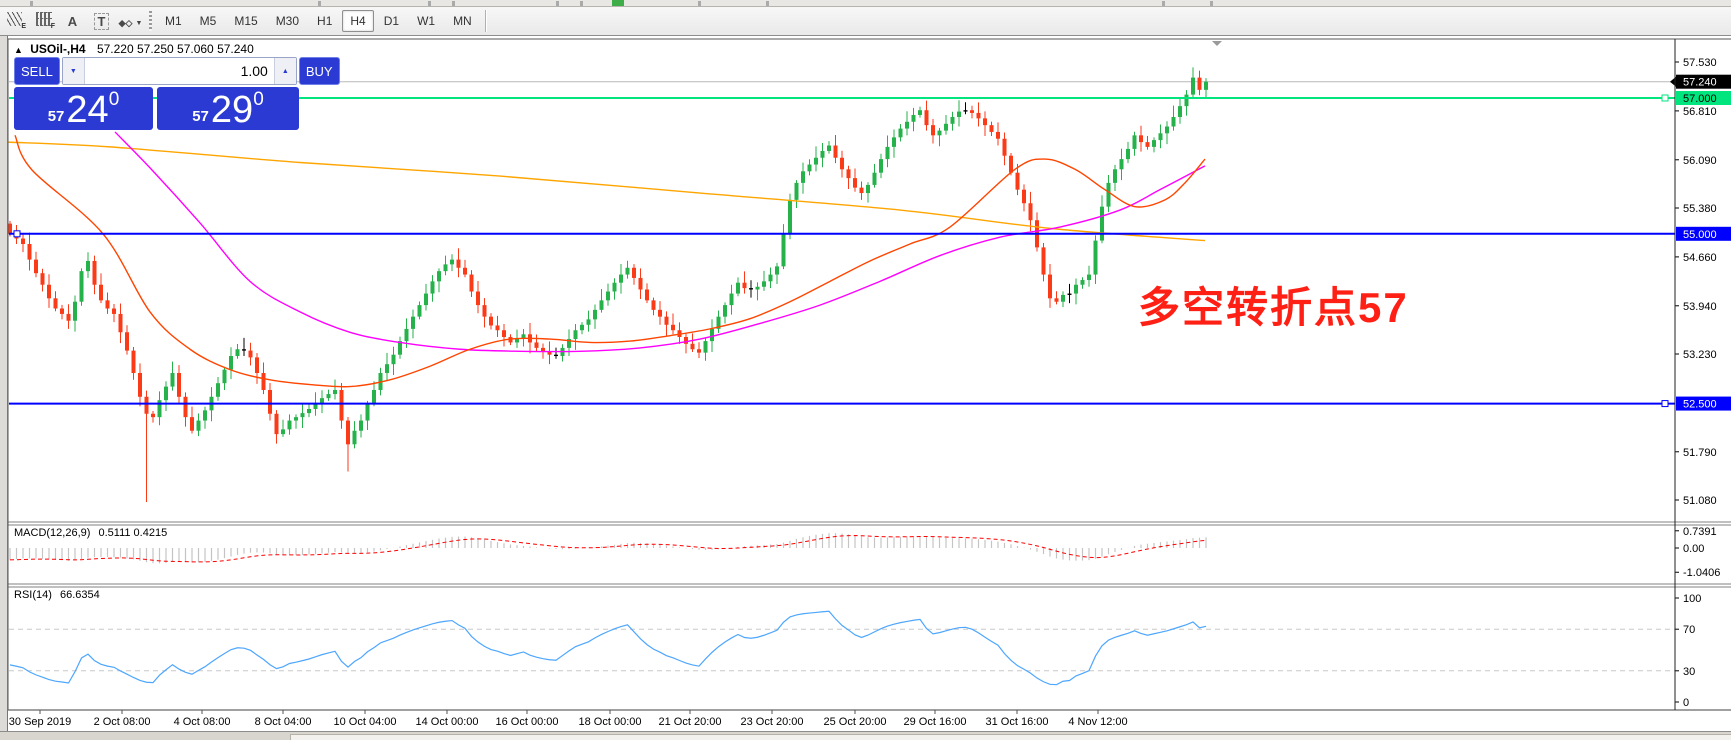 Image resolution: width=1731 pixels, height=740 pixels. I want to click on price-tick-label: 56.810, so click(1700, 112).